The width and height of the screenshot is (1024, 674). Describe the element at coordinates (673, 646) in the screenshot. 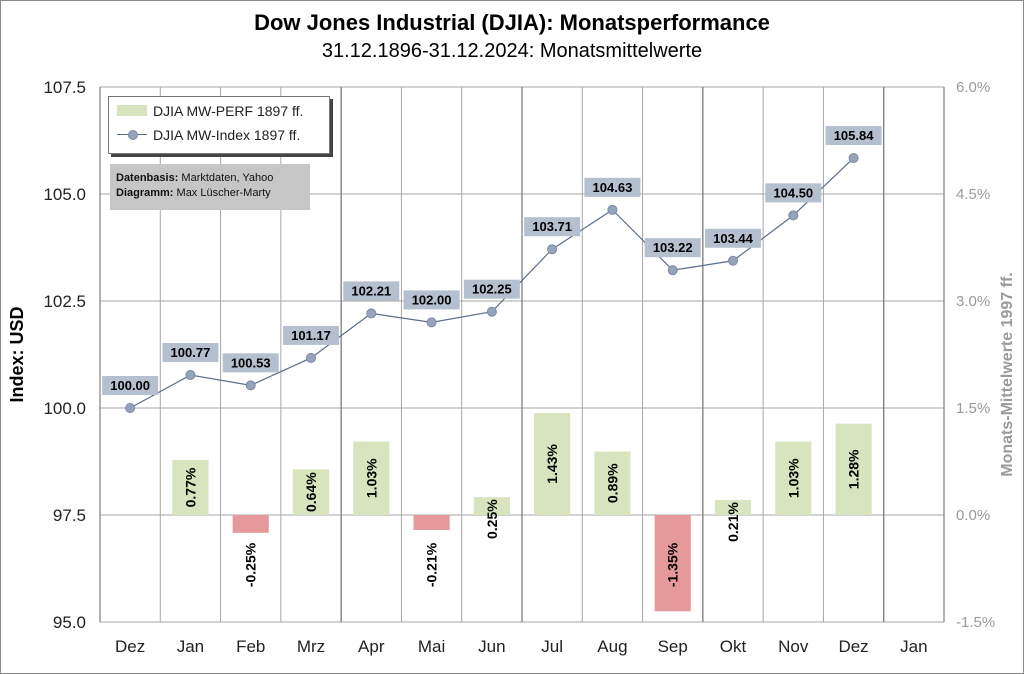

I see `x-tick-label: Sep` at that location.